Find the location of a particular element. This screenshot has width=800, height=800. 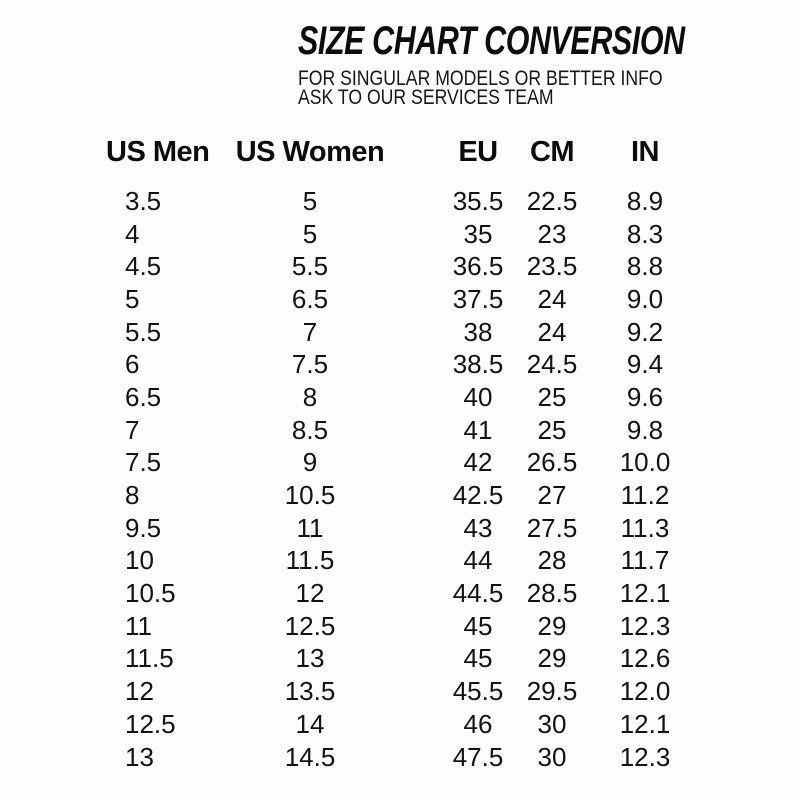

table-row: 5.5 7 38 24 9.2 is located at coordinates (400, 332).